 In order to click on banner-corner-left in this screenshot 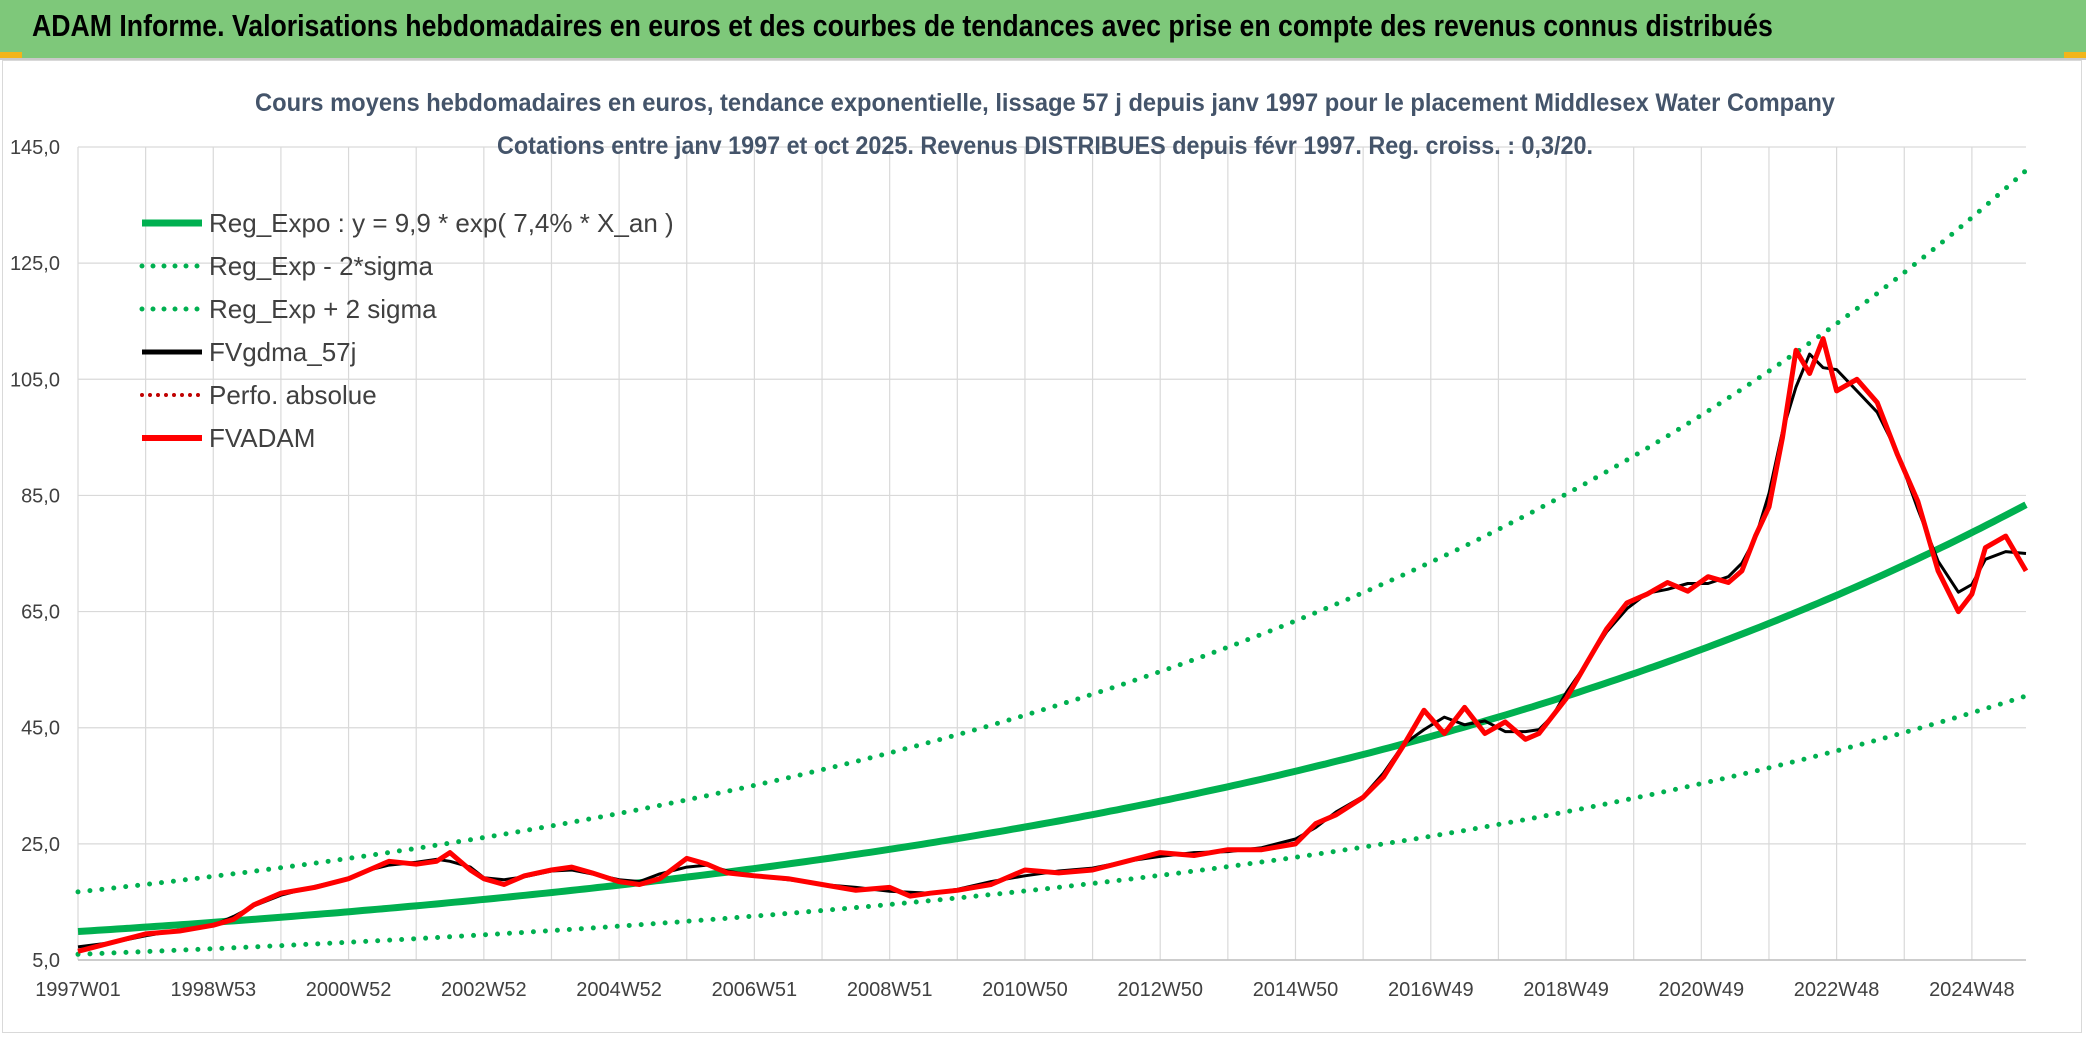, I will do `click(11, 55)`.